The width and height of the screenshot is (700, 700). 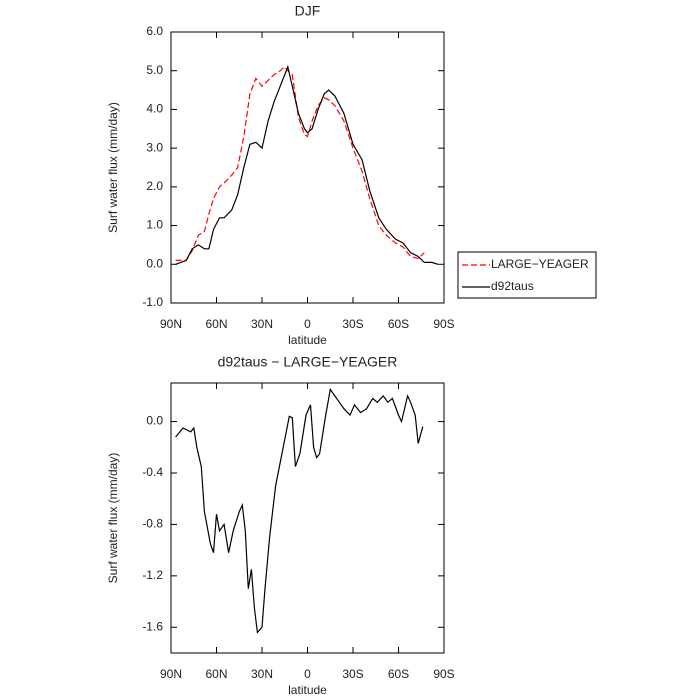 I want to click on chart-title: d92taus − LARGE−YEAGER, so click(x=308, y=362).